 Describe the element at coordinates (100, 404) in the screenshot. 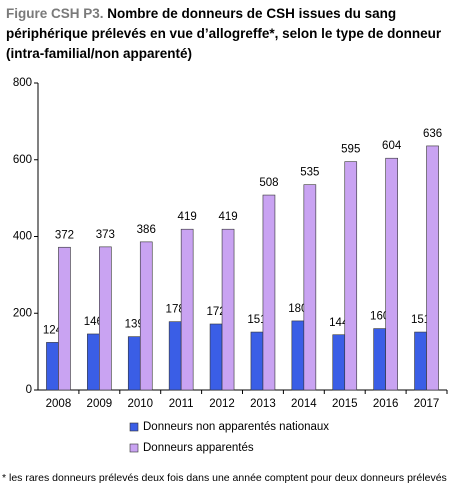

I see `x-tick-label: 2009` at that location.